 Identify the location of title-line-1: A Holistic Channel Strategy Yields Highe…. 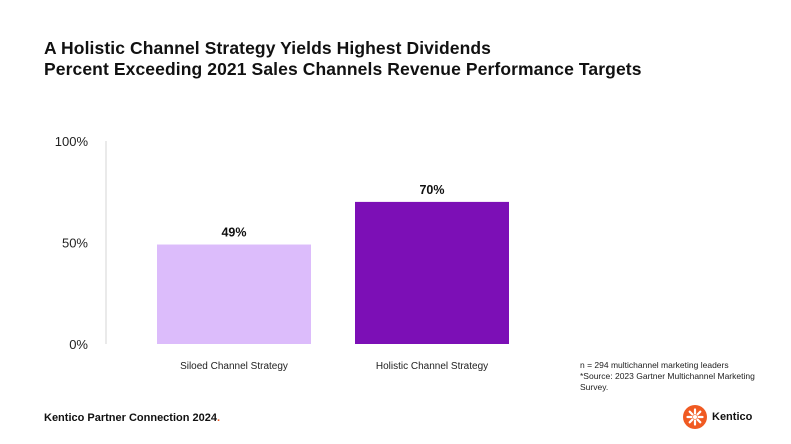
(268, 48).